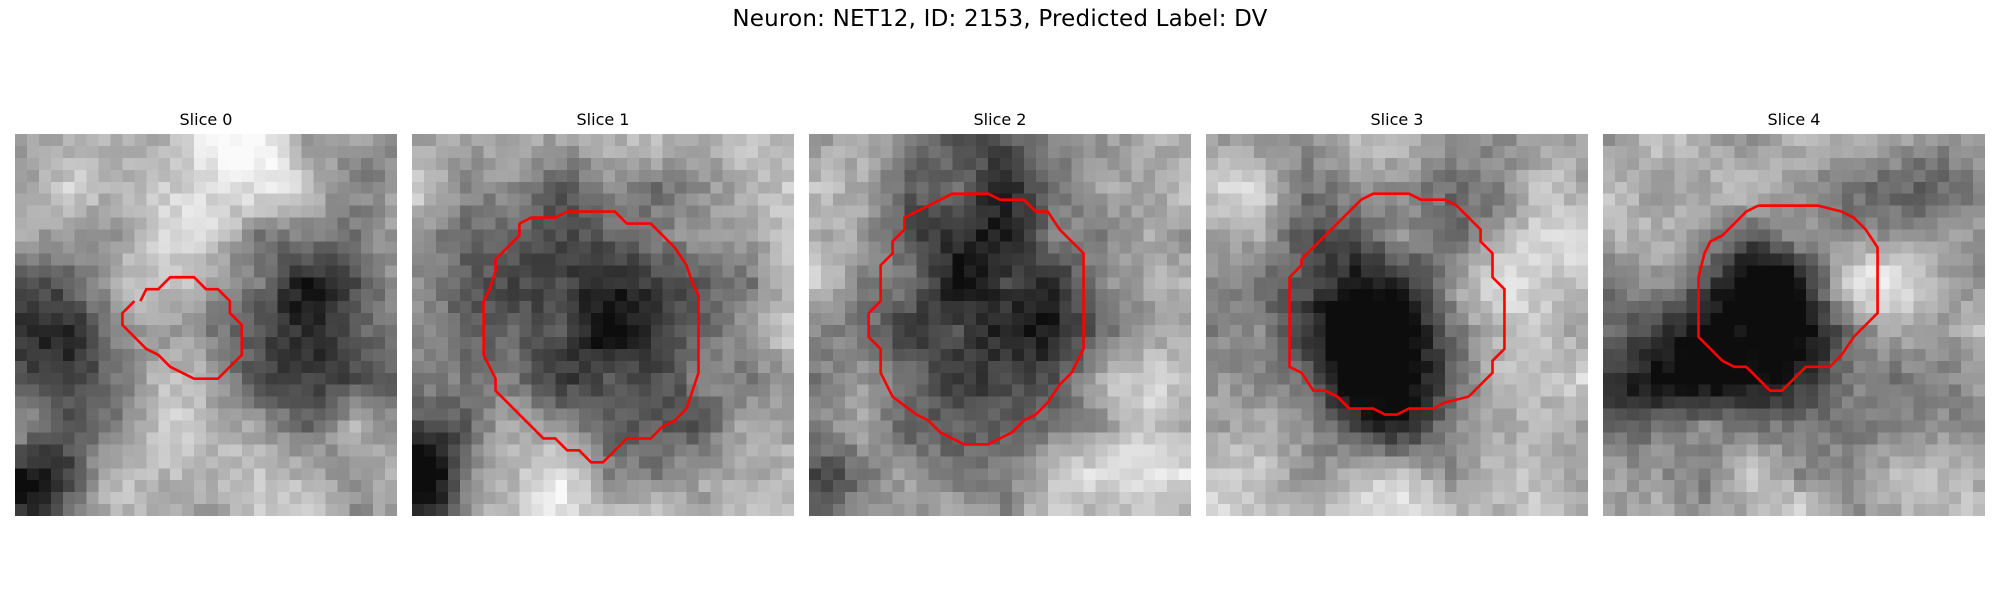 The height and width of the screenshot is (600, 2000). What do you see at coordinates (603, 119) in the screenshot?
I see `slice-title: Slice 1` at bounding box center [603, 119].